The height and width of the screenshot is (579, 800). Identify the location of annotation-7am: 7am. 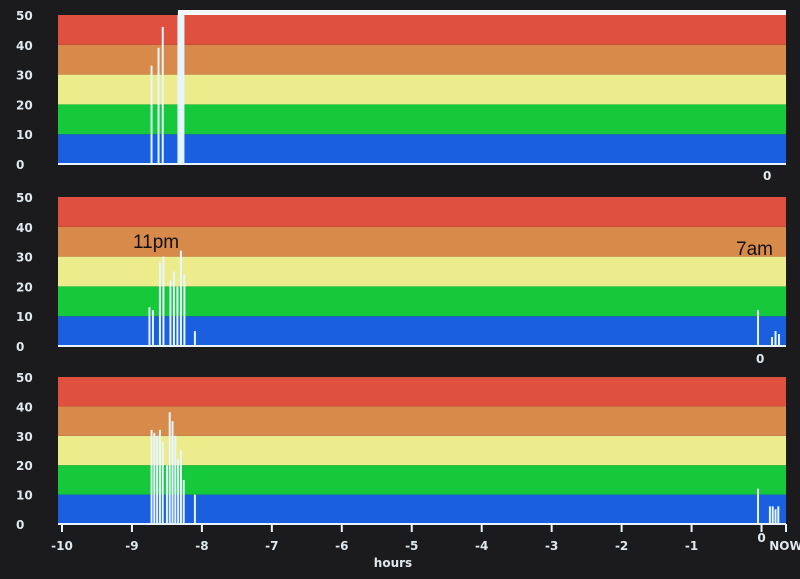
(754, 249).